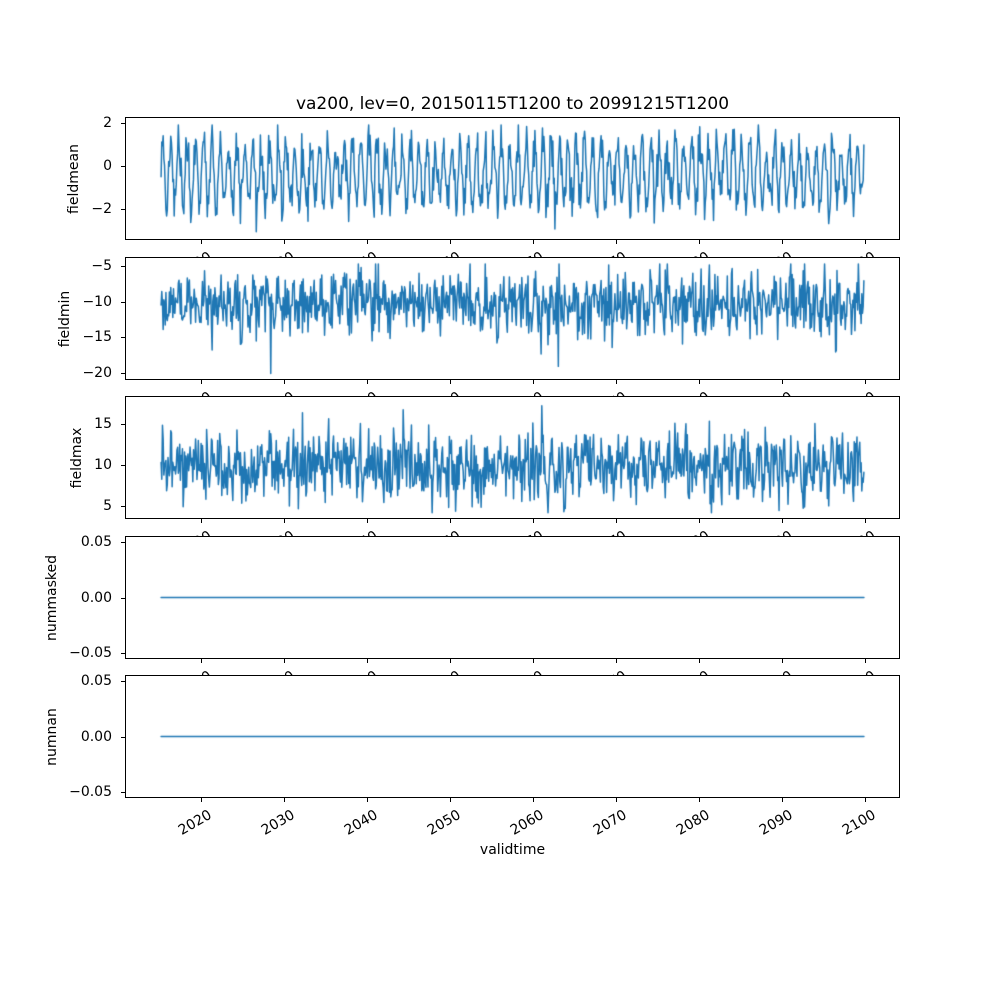 This screenshot has height=1000, width=1000. What do you see at coordinates (361, 823) in the screenshot?
I see `xtick-label: 2040` at bounding box center [361, 823].